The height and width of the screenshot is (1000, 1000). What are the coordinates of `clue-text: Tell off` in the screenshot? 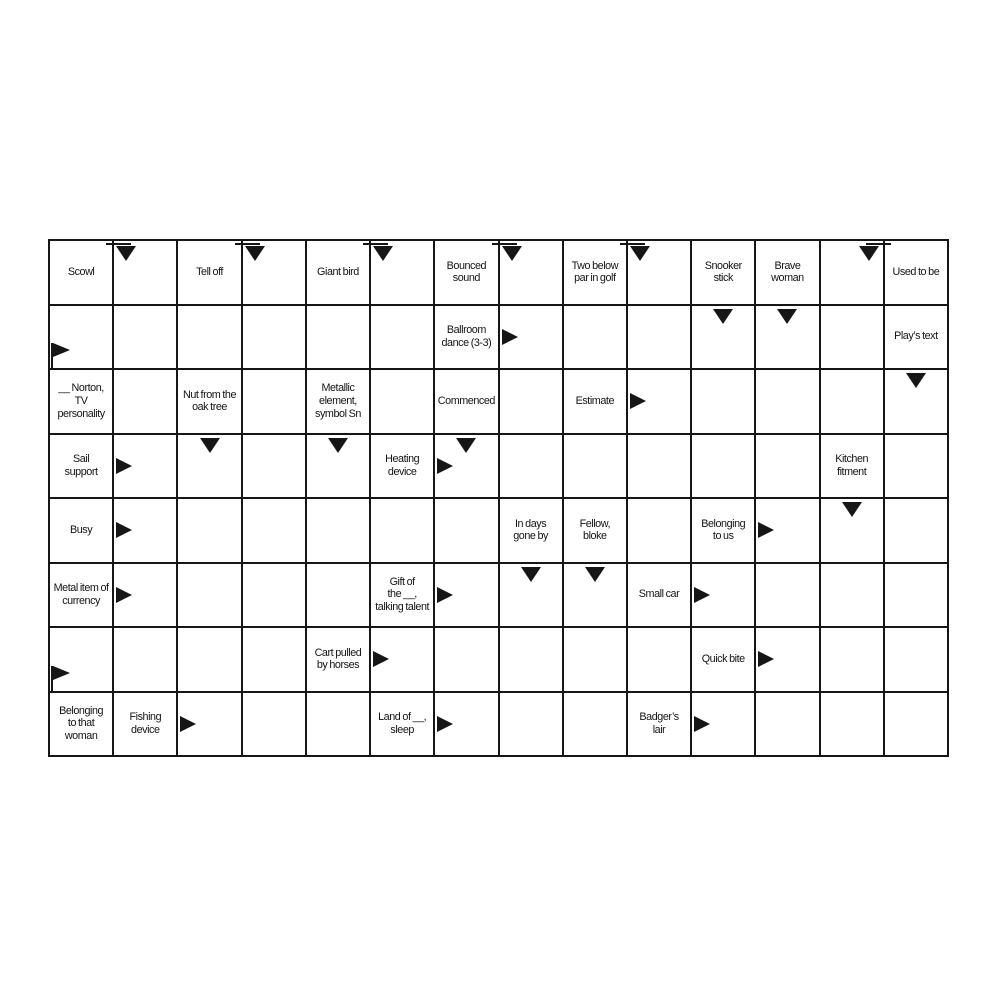 It's located at (209, 271).